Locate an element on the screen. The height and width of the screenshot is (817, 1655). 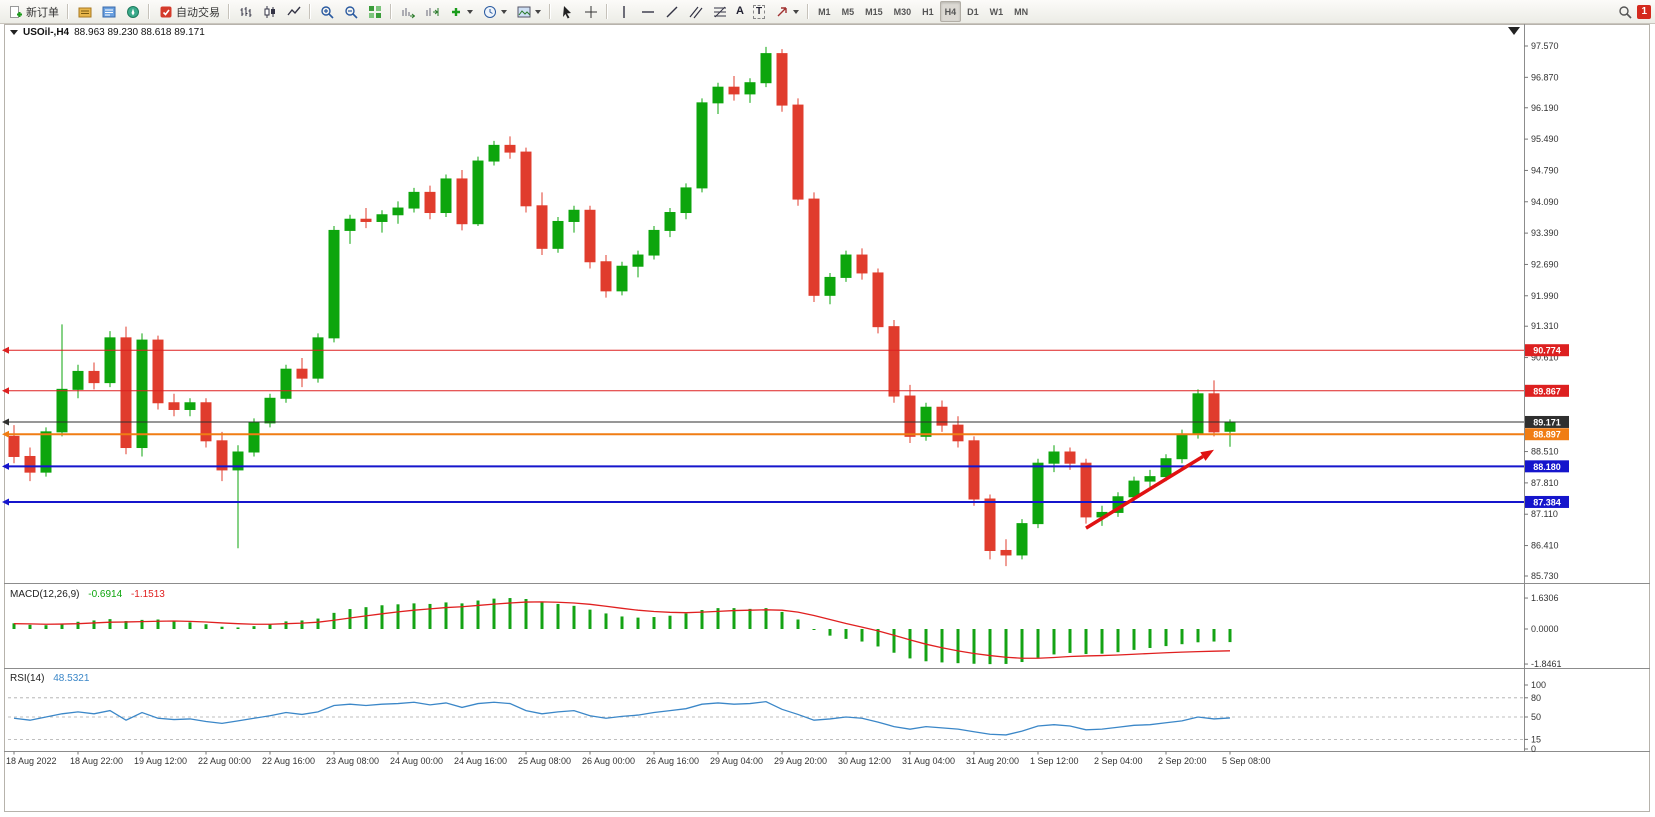
time-axis is located at coordinates (764, 761).